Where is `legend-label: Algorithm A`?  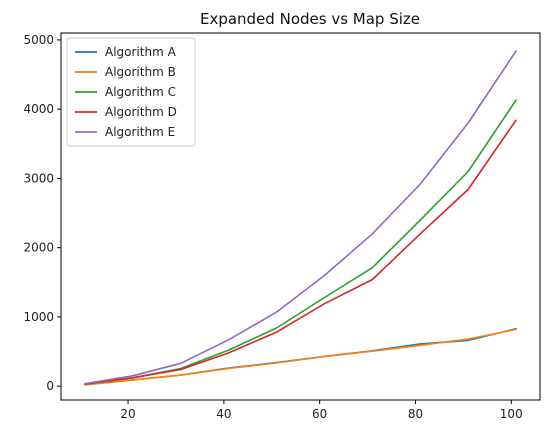
legend-label: Algorithm A is located at coordinates (141, 52).